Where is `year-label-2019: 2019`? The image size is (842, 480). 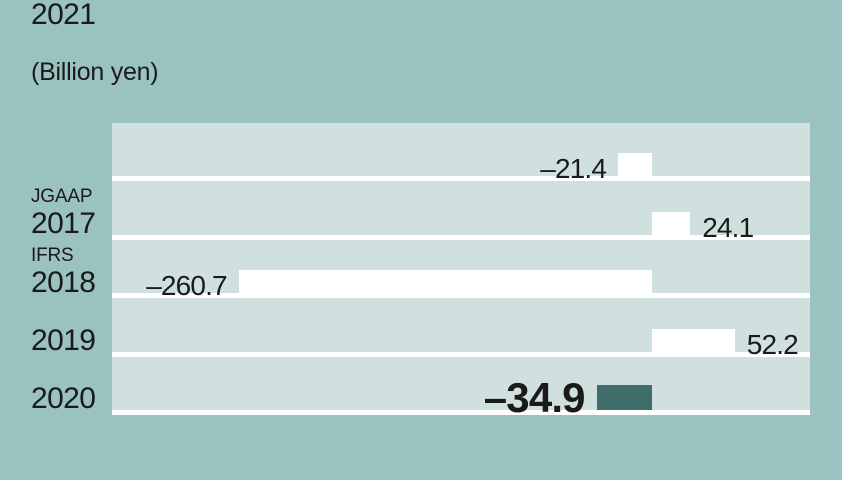 year-label-2019: 2019 is located at coordinates (63, 340).